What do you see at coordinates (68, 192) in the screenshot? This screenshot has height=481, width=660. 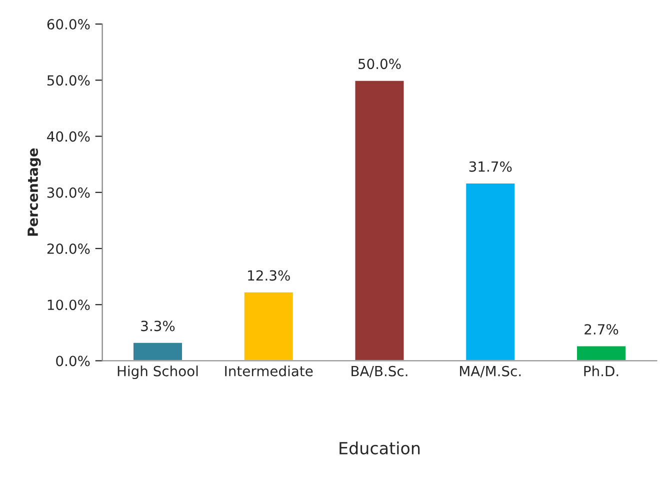 I see `y-tick-label: 30.0%` at bounding box center [68, 192].